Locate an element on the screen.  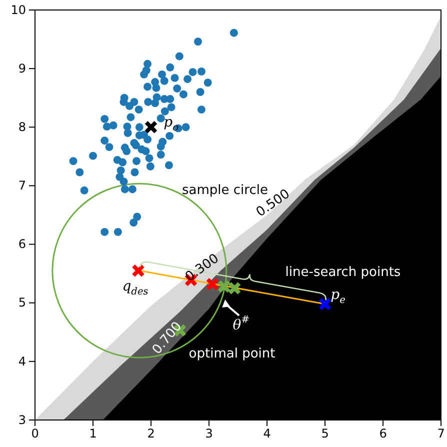
y-tick-label: 3 is located at coordinates (22, 419).